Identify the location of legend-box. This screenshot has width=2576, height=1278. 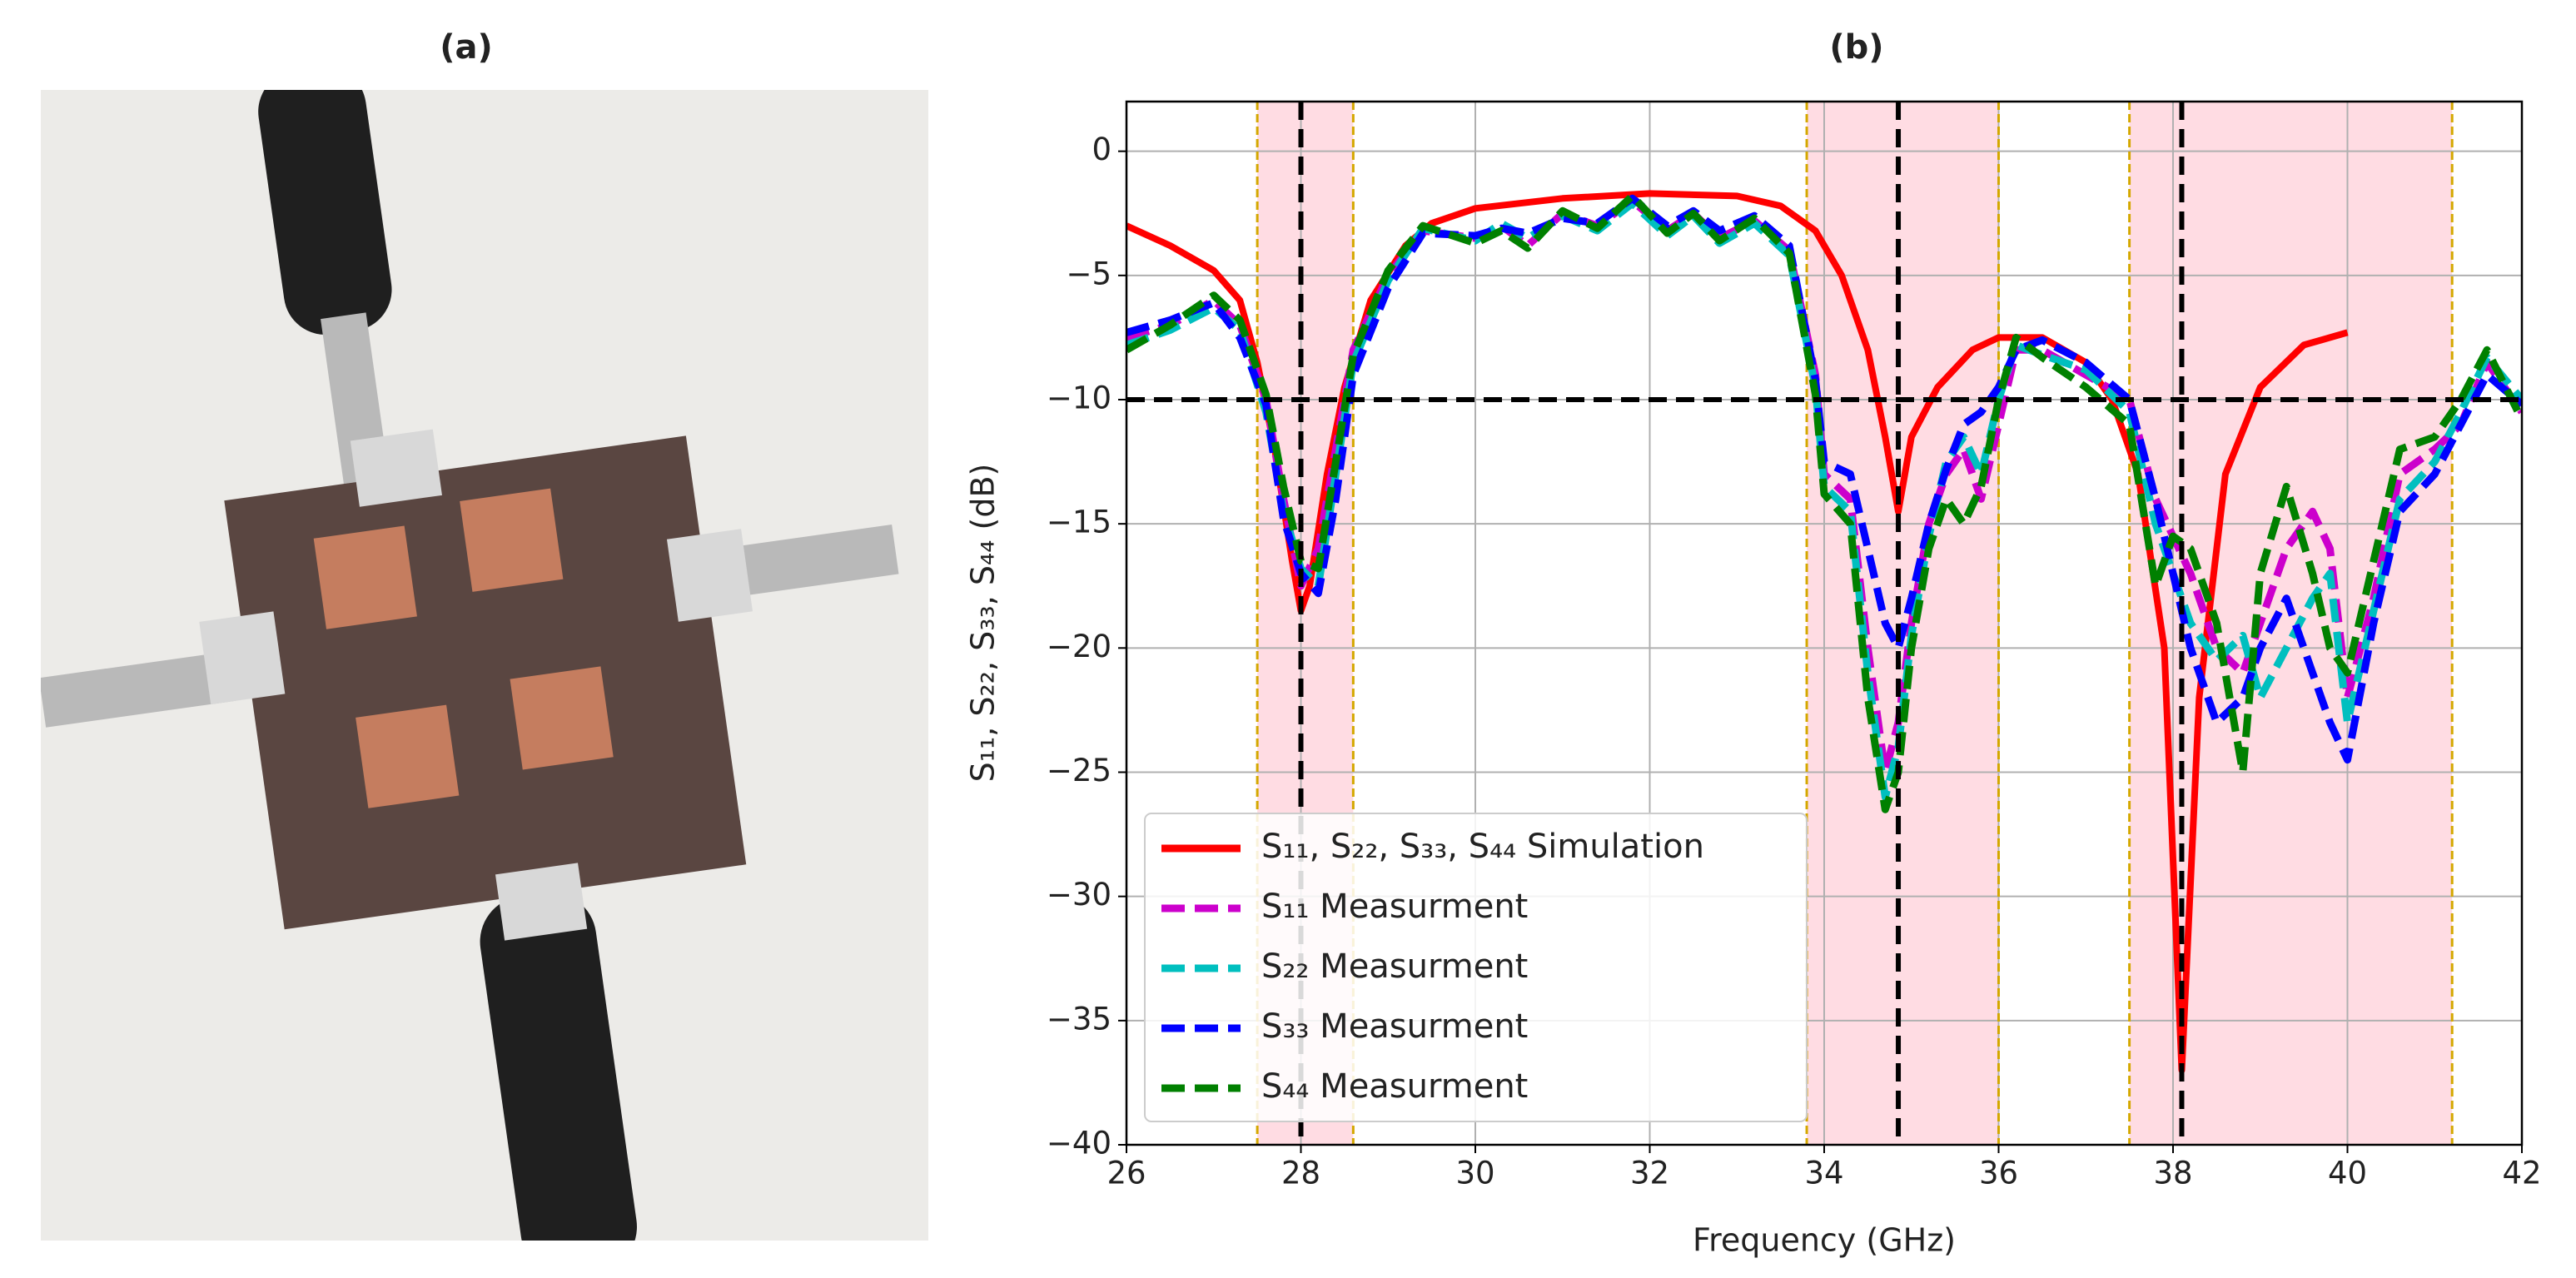
(1476, 967).